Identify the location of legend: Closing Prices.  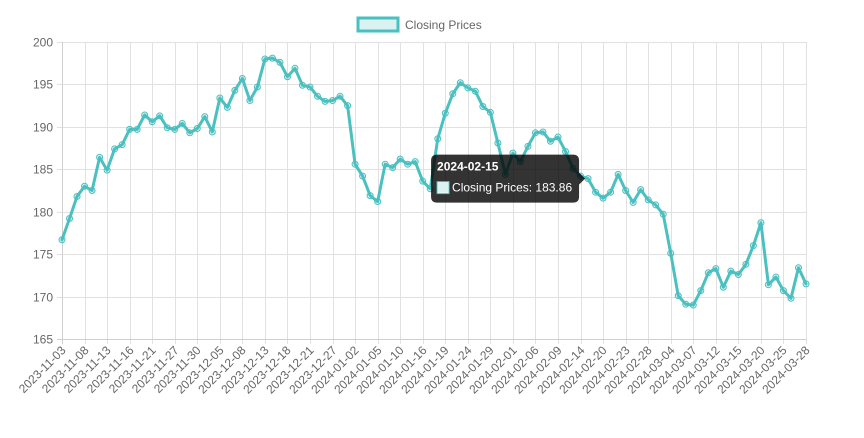
(419, 24).